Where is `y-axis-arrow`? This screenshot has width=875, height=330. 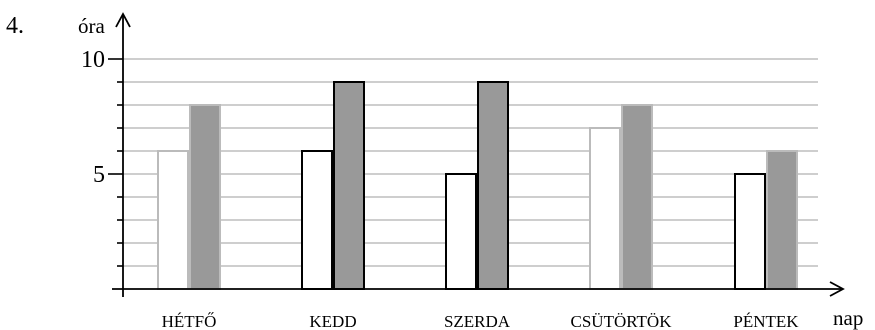
y-axis-arrow is located at coordinates (123, 20).